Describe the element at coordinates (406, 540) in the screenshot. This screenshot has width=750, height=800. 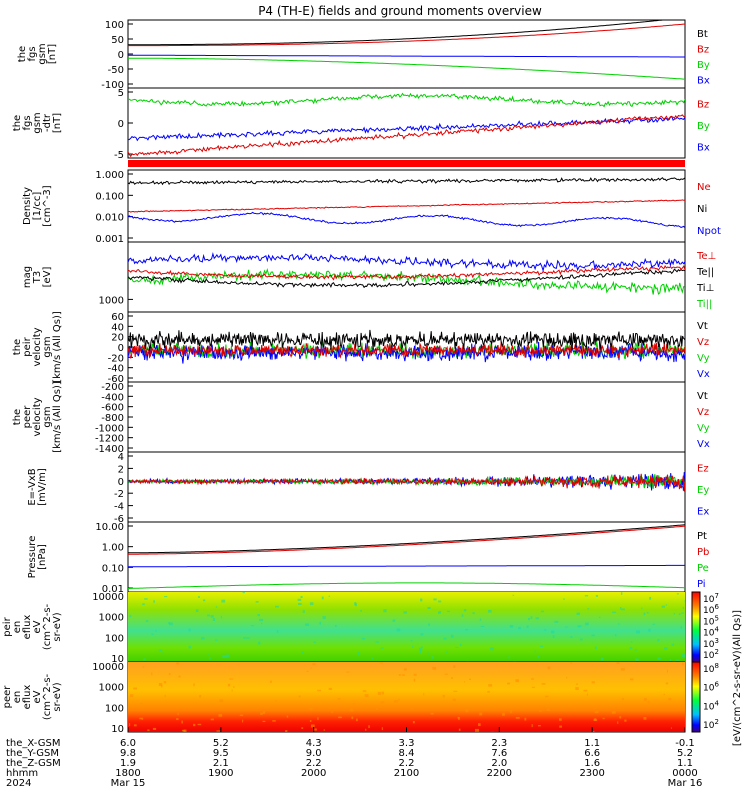
I see `series-pb` at that location.